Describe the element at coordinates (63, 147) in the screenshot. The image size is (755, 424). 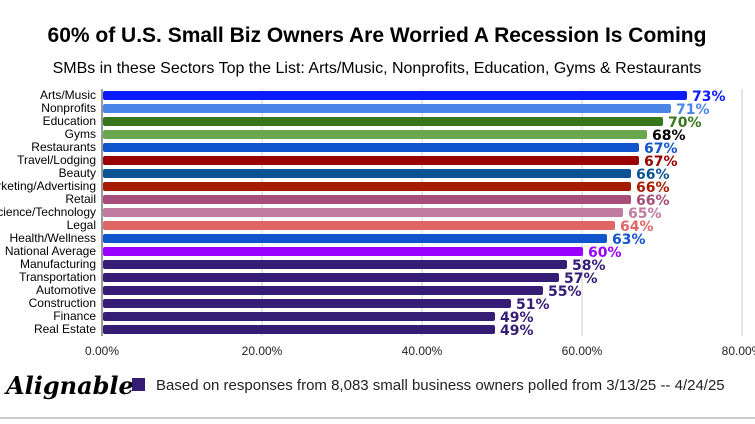
I see `category-label: Restaurants` at that location.